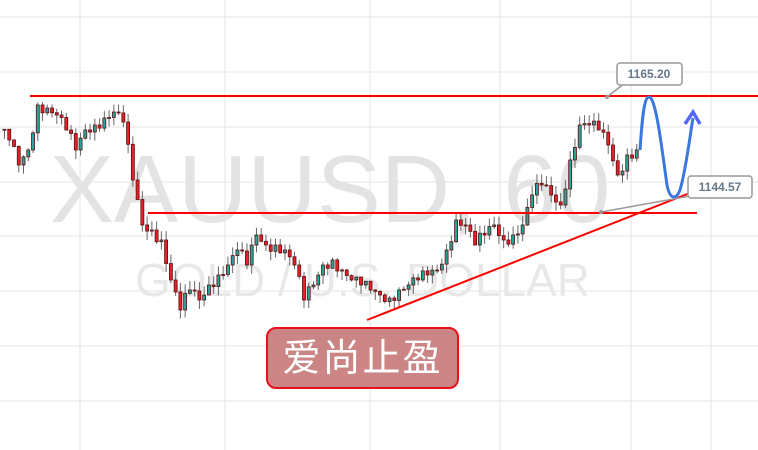 This screenshot has width=758, height=450. What do you see at coordinates (362, 358) in the screenshot?
I see `brand-stamp: 爱尚止盈` at bounding box center [362, 358].